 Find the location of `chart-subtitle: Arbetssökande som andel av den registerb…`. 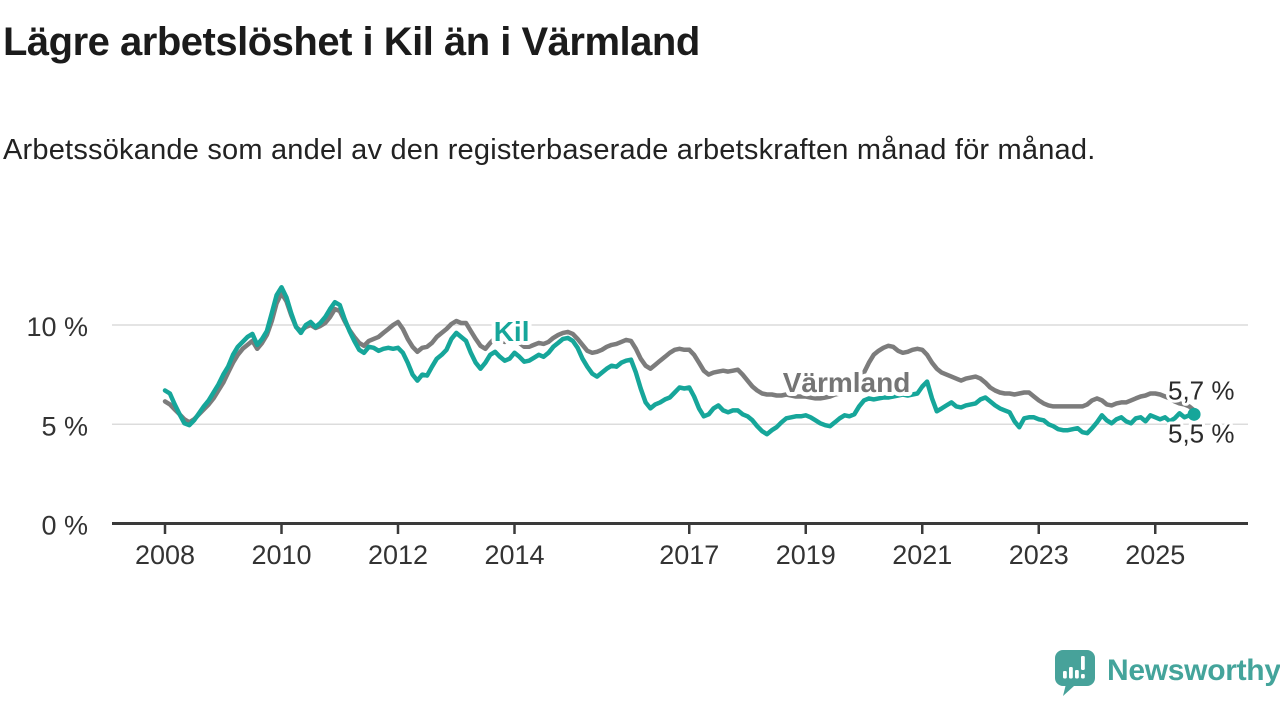

chart-subtitle: Arbetssökande som andel av den registerb… is located at coordinates (549, 150).